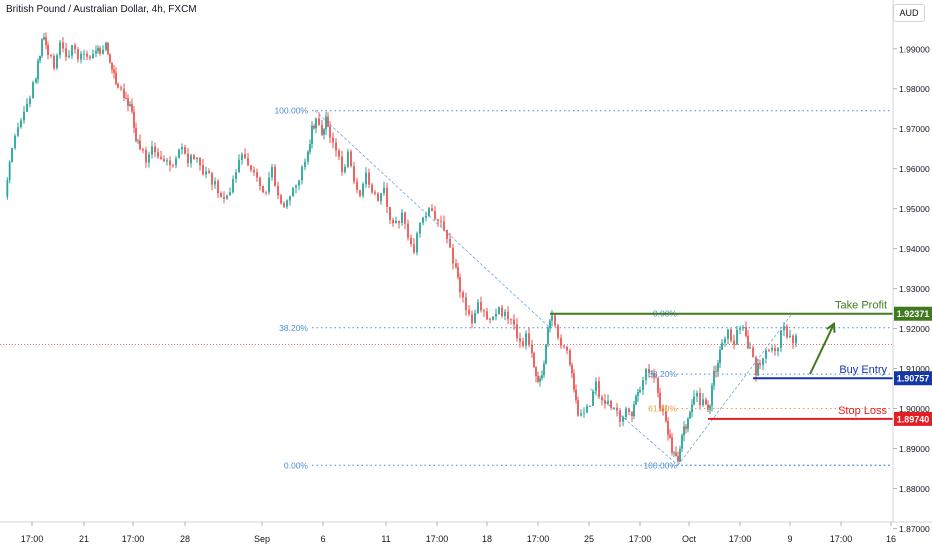  What do you see at coordinates (914, 249) in the screenshot?
I see `price-tick-label: 1.94000` at bounding box center [914, 249].